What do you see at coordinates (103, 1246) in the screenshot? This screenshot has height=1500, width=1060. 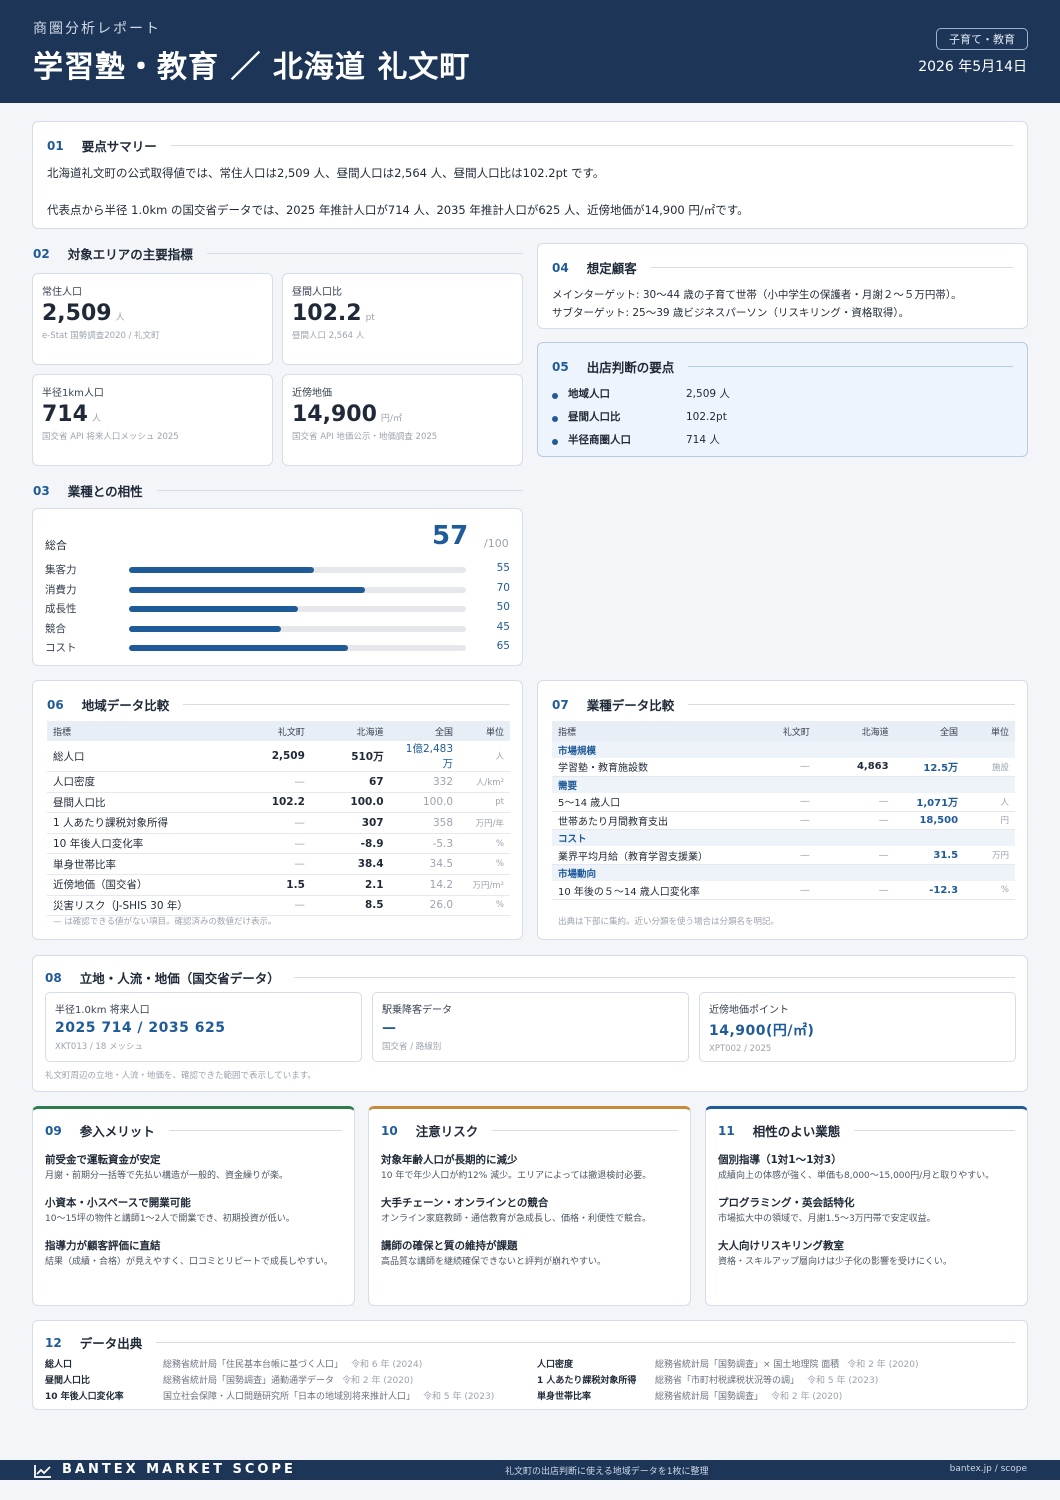 I see `point-heading: 指導力が顧客評価に直結` at bounding box center [103, 1246].